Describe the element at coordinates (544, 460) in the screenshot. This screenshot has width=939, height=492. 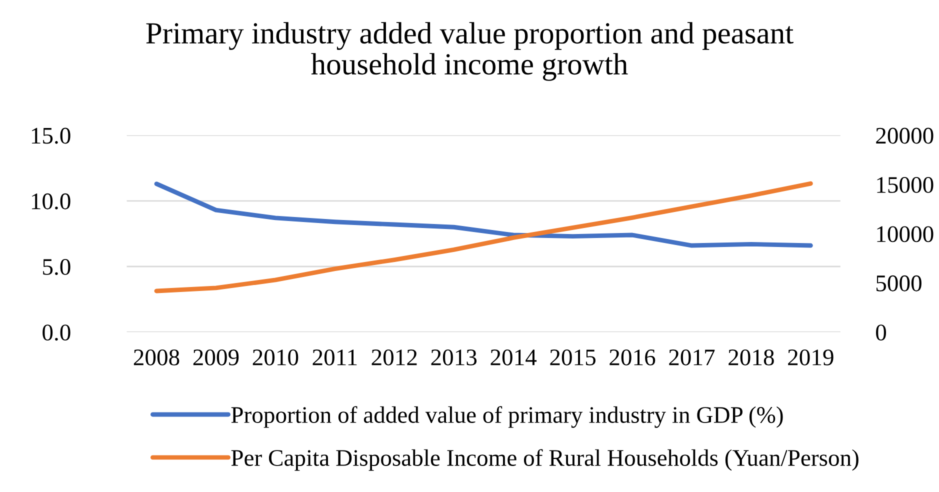
I see `legend-label: Per Capita Disposable Income of Rural Households (Yuan/Person)` at that location.